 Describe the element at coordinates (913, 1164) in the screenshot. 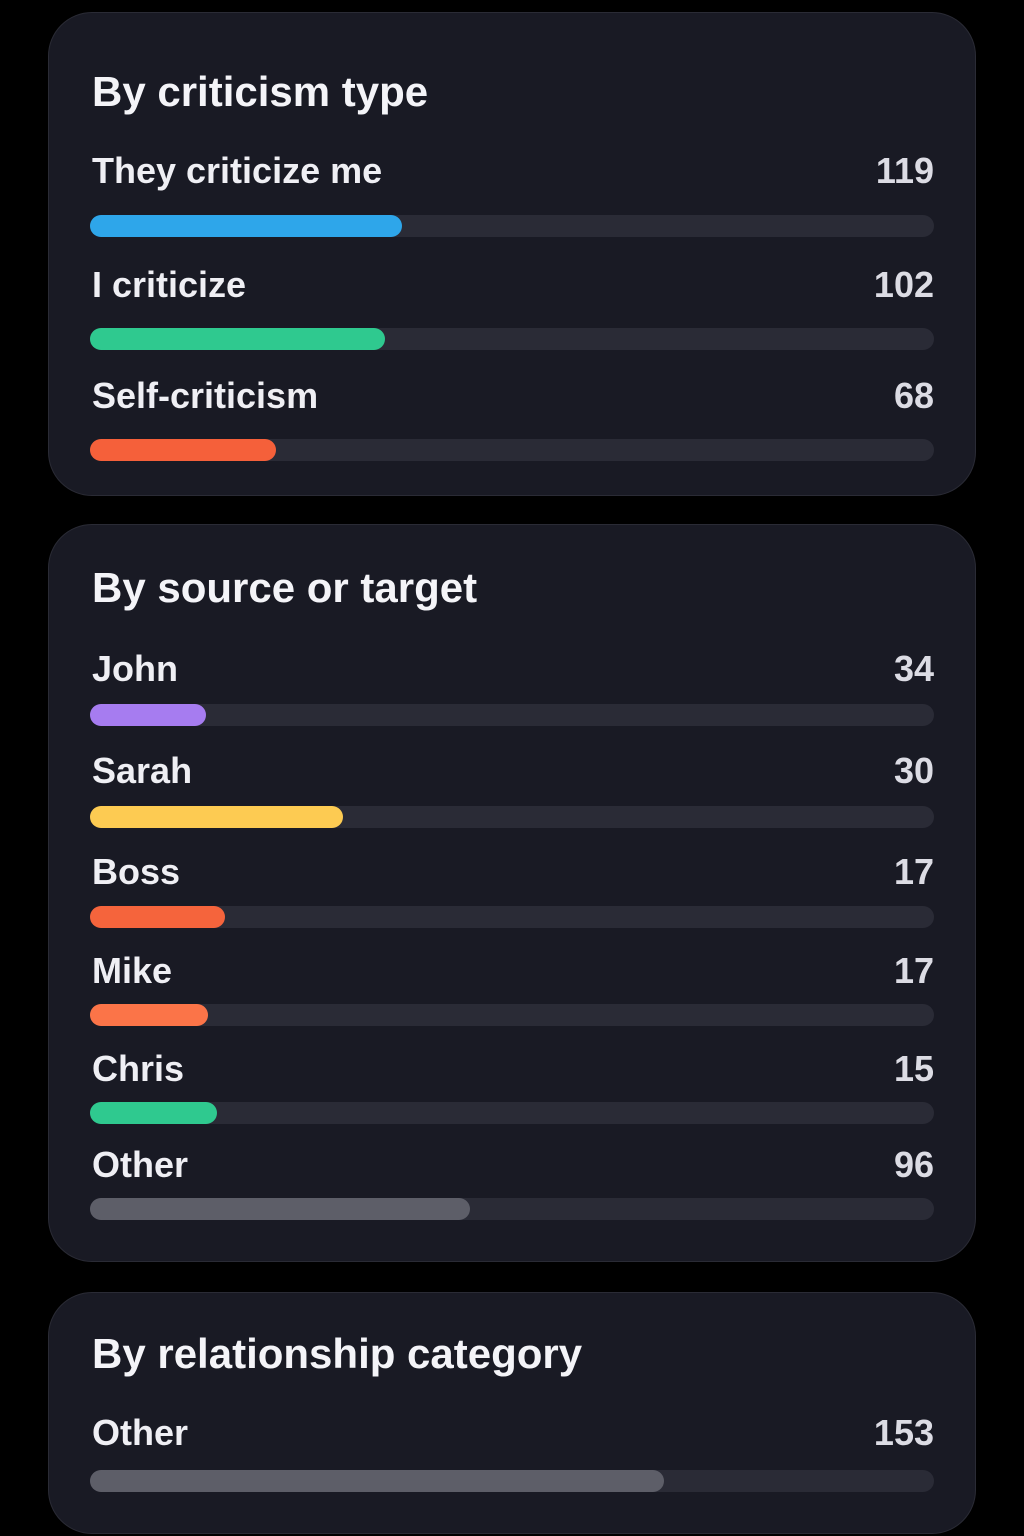

I see `row-count: 96` at that location.